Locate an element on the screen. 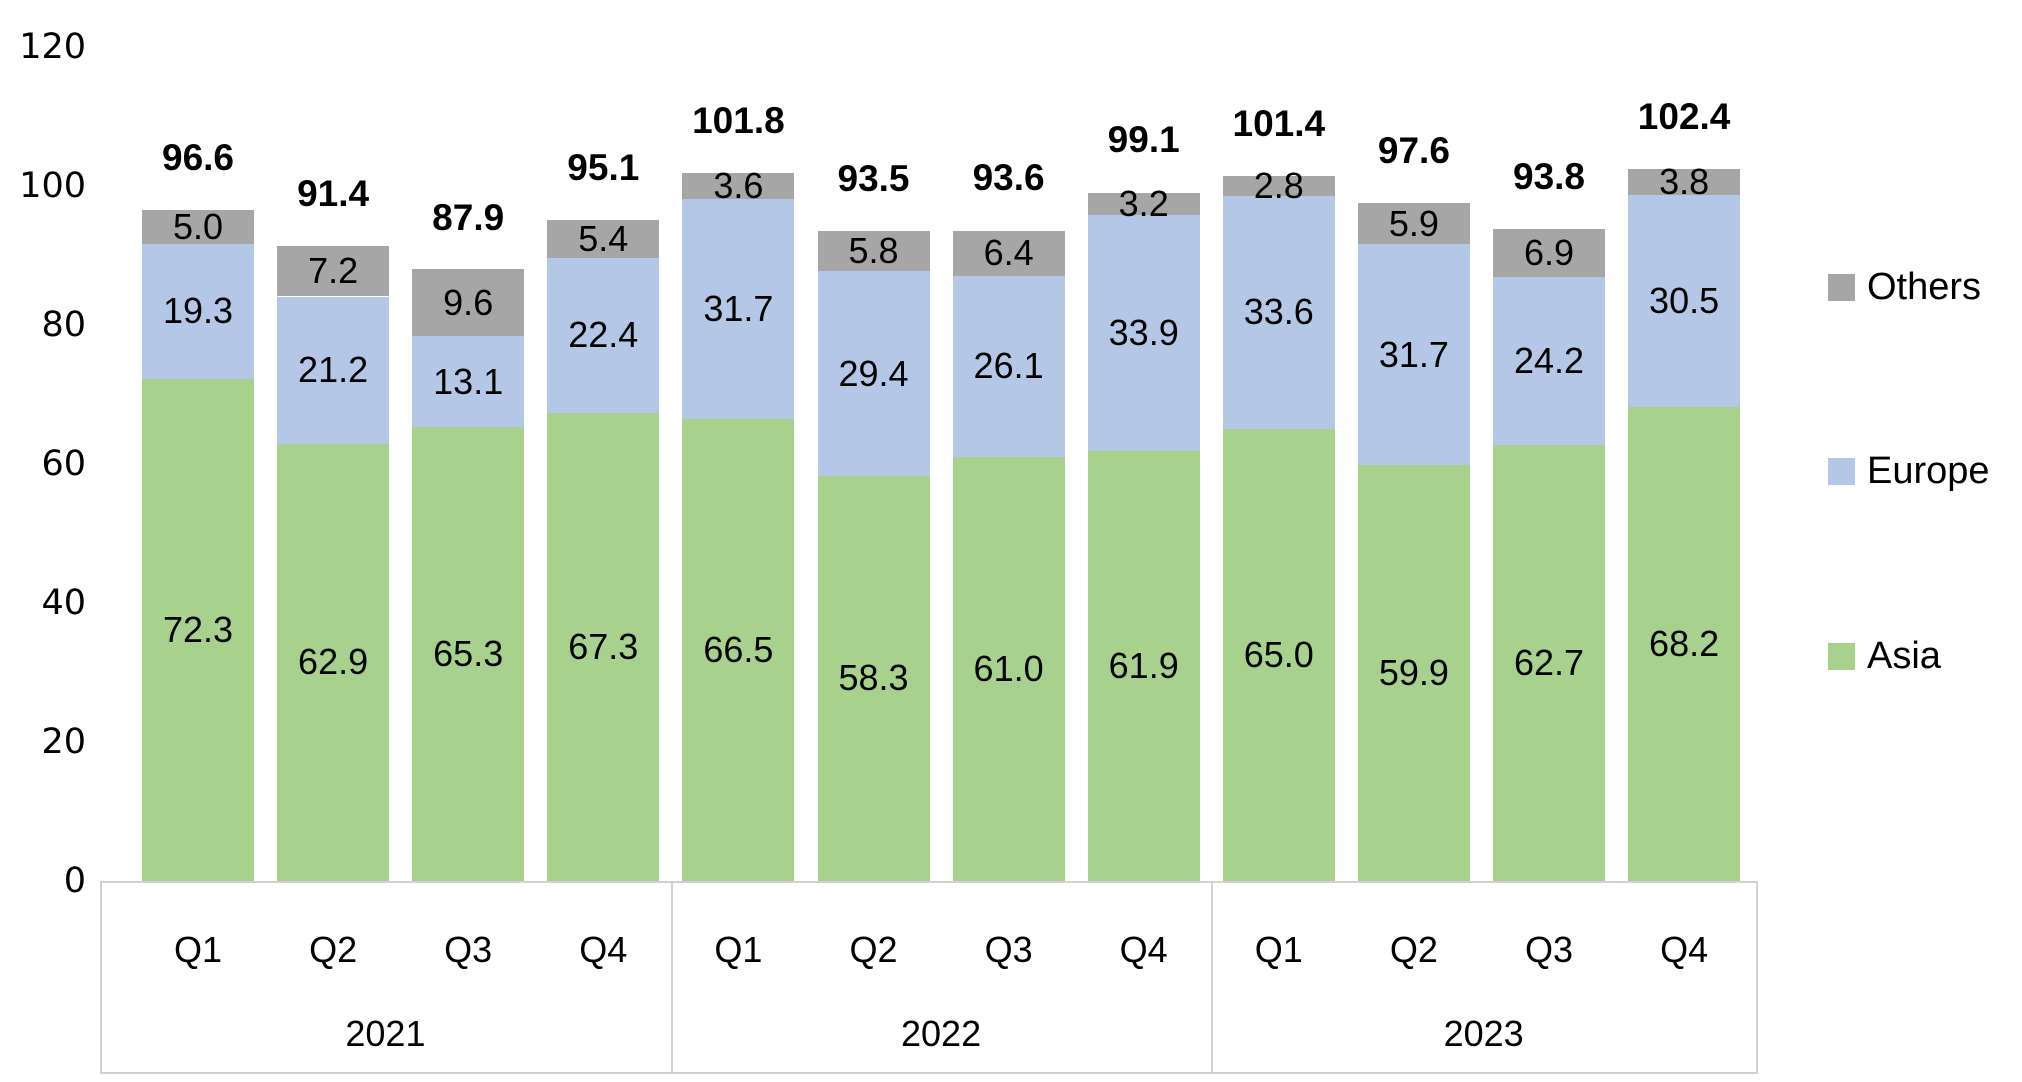  bar-total-label: 99.1 is located at coordinates (1143, 140).